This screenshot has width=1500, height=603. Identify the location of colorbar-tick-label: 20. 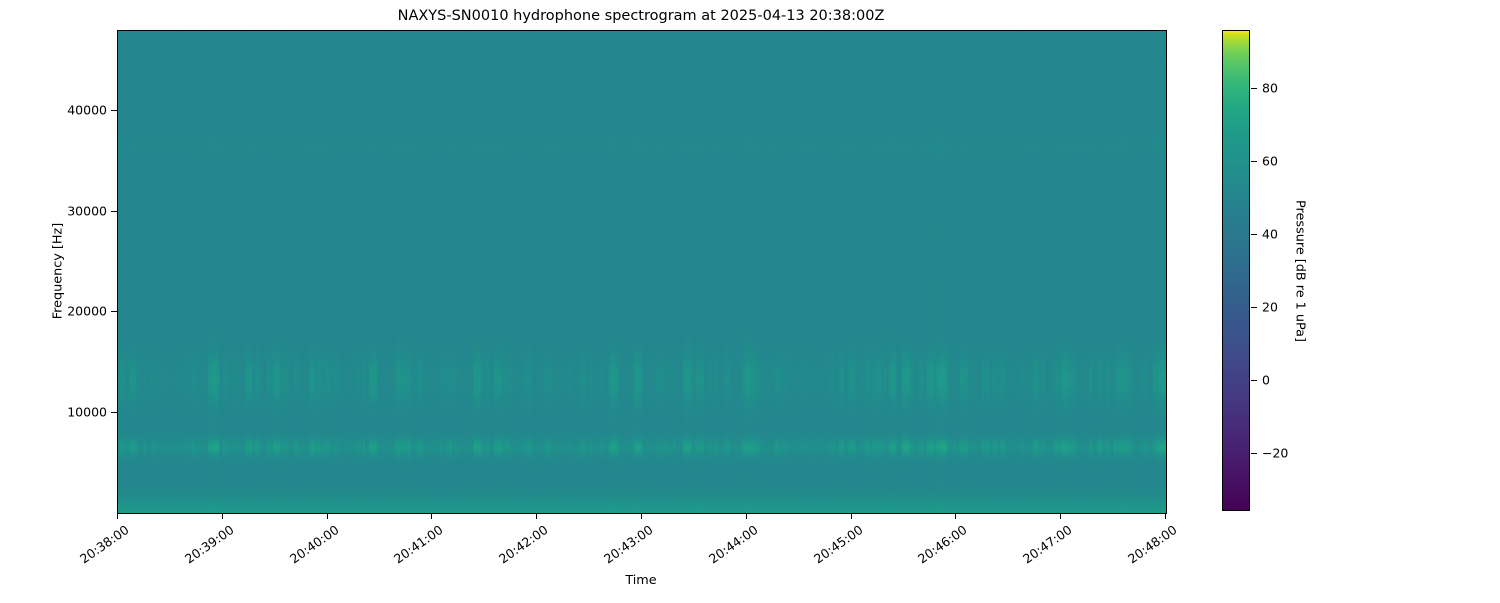
(1270, 307).